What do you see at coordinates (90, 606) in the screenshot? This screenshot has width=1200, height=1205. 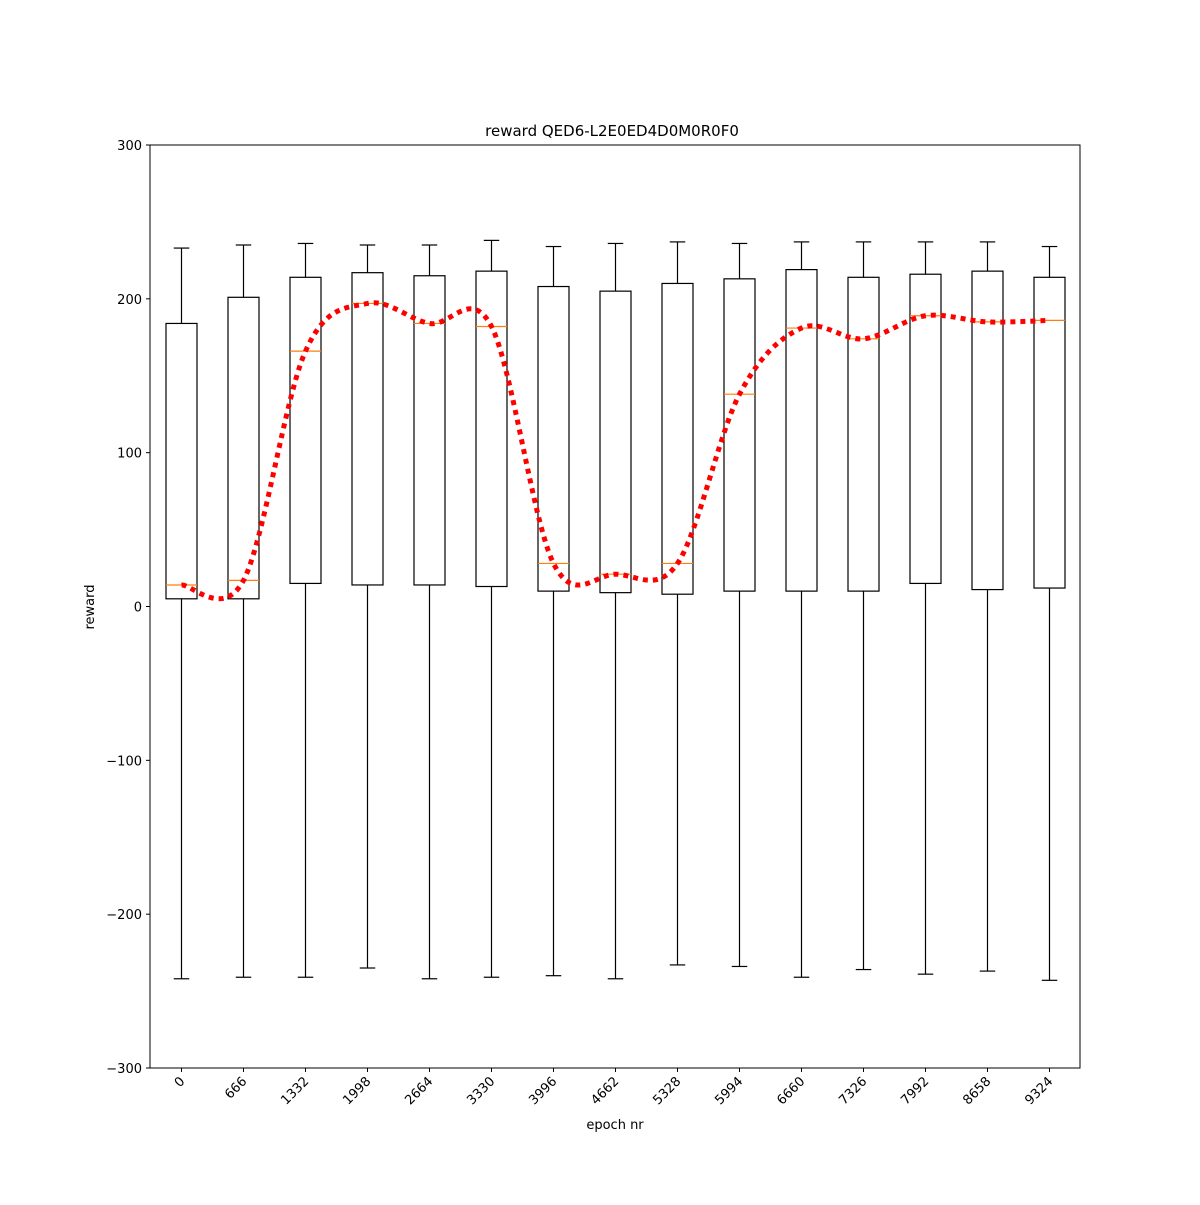 I see `y-axis-label: reward` at bounding box center [90, 606].